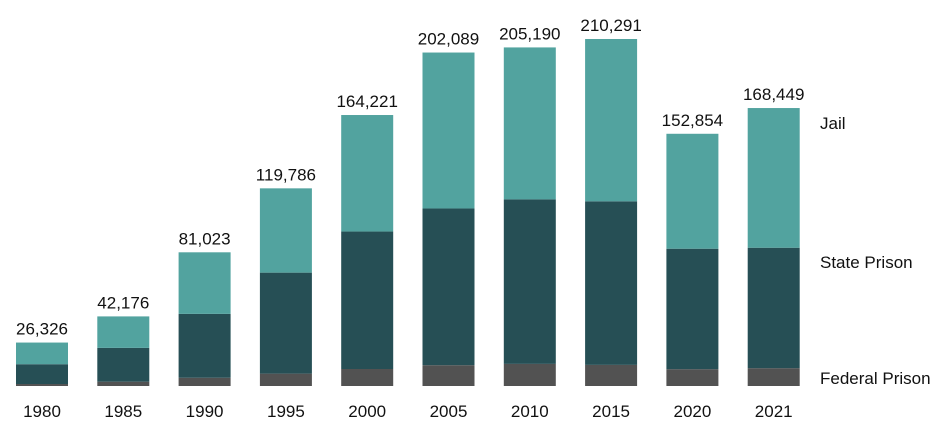 This screenshot has height=439, width=950. Describe the element at coordinates (285, 323) in the screenshot. I see `bar-segment-state-prison-1995` at that location.